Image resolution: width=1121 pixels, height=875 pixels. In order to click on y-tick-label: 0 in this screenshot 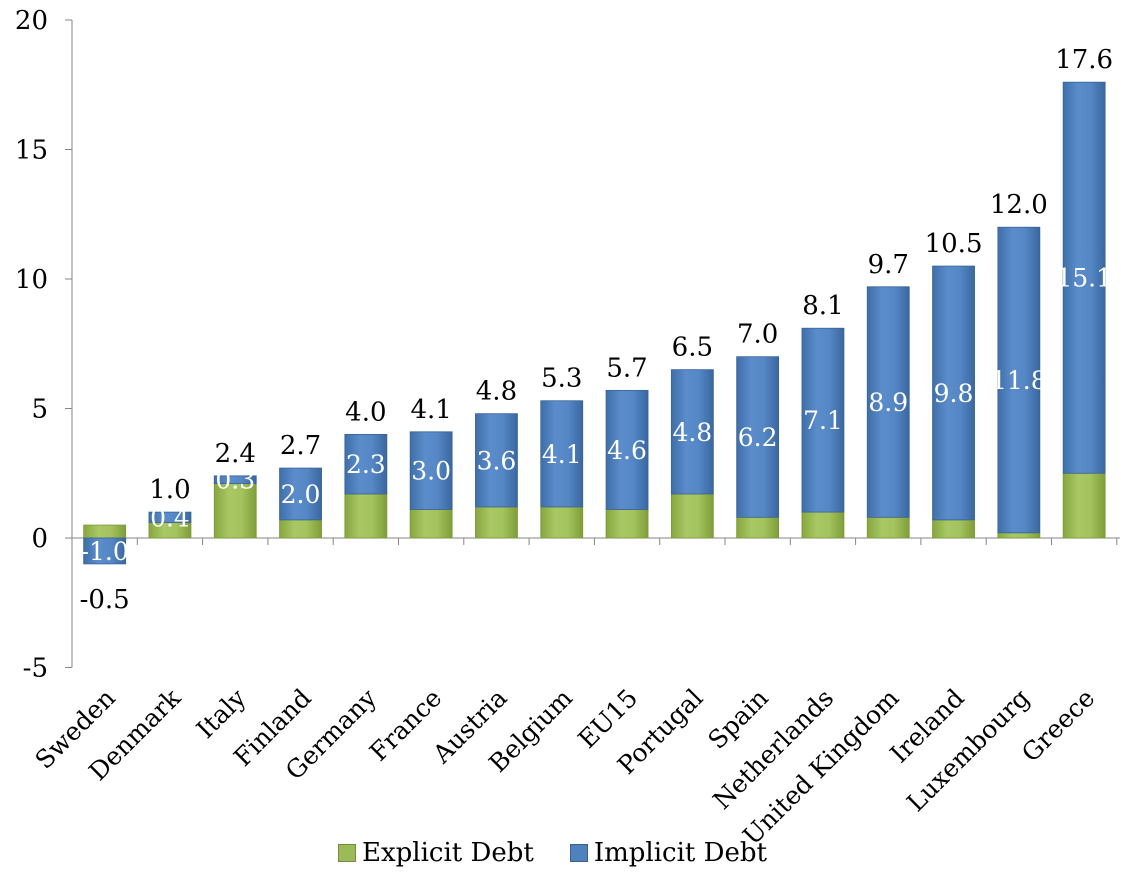, I will do `click(39, 539)`.